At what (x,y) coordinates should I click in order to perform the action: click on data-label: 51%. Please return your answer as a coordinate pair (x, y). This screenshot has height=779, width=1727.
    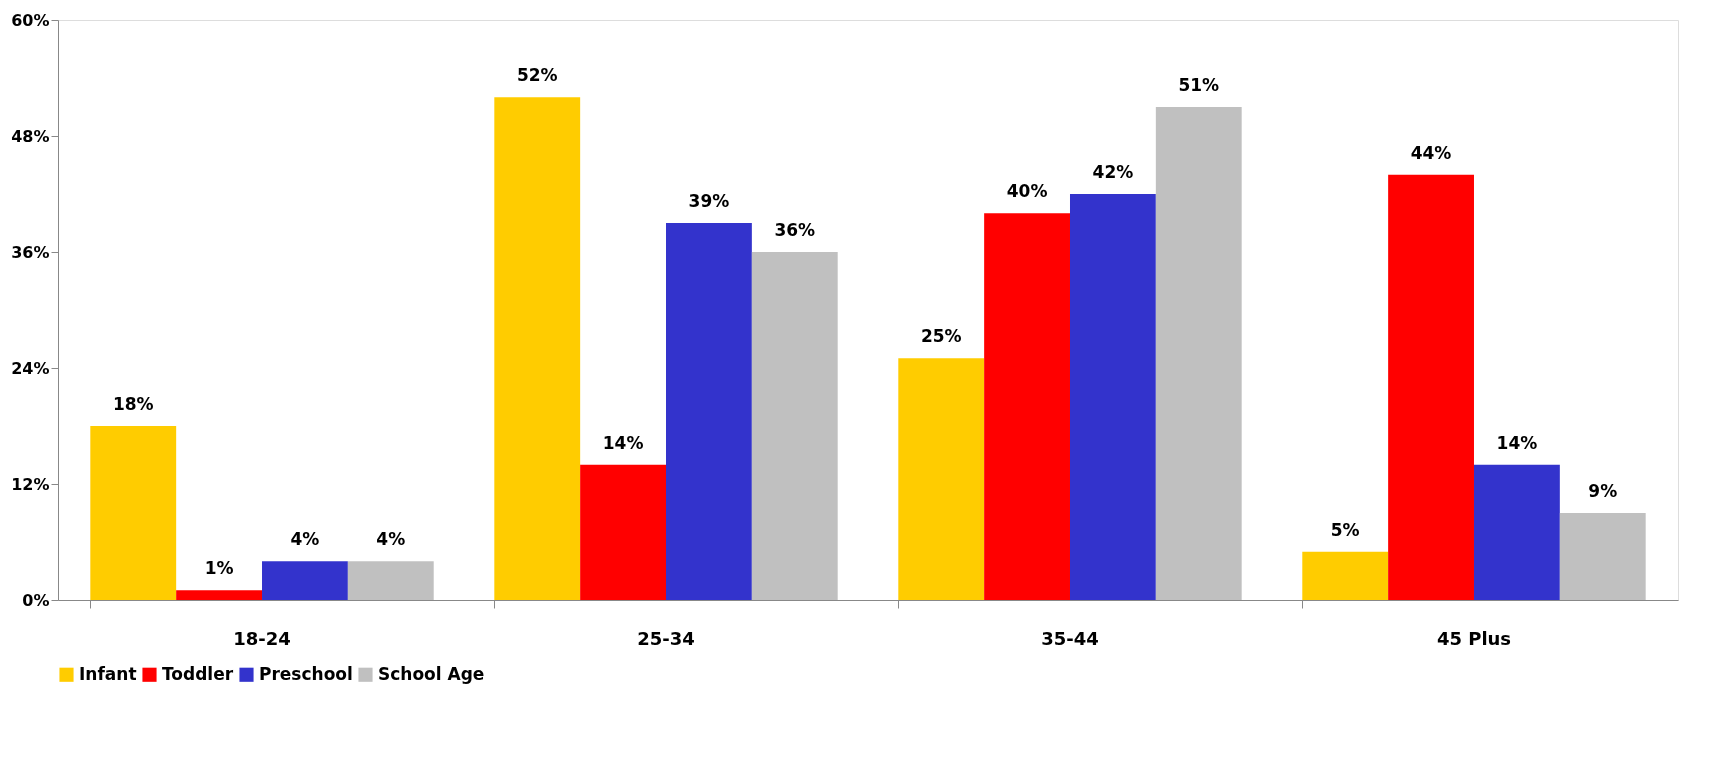
    Looking at the image, I should click on (1199, 85).